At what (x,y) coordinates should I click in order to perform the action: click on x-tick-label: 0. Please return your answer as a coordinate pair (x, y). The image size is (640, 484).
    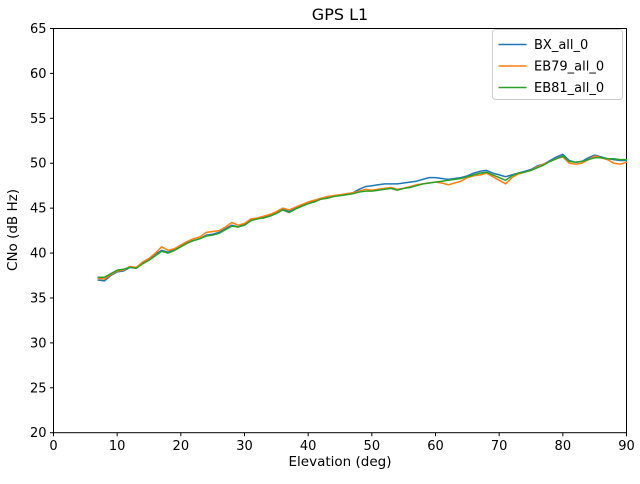
    Looking at the image, I should click on (53, 446).